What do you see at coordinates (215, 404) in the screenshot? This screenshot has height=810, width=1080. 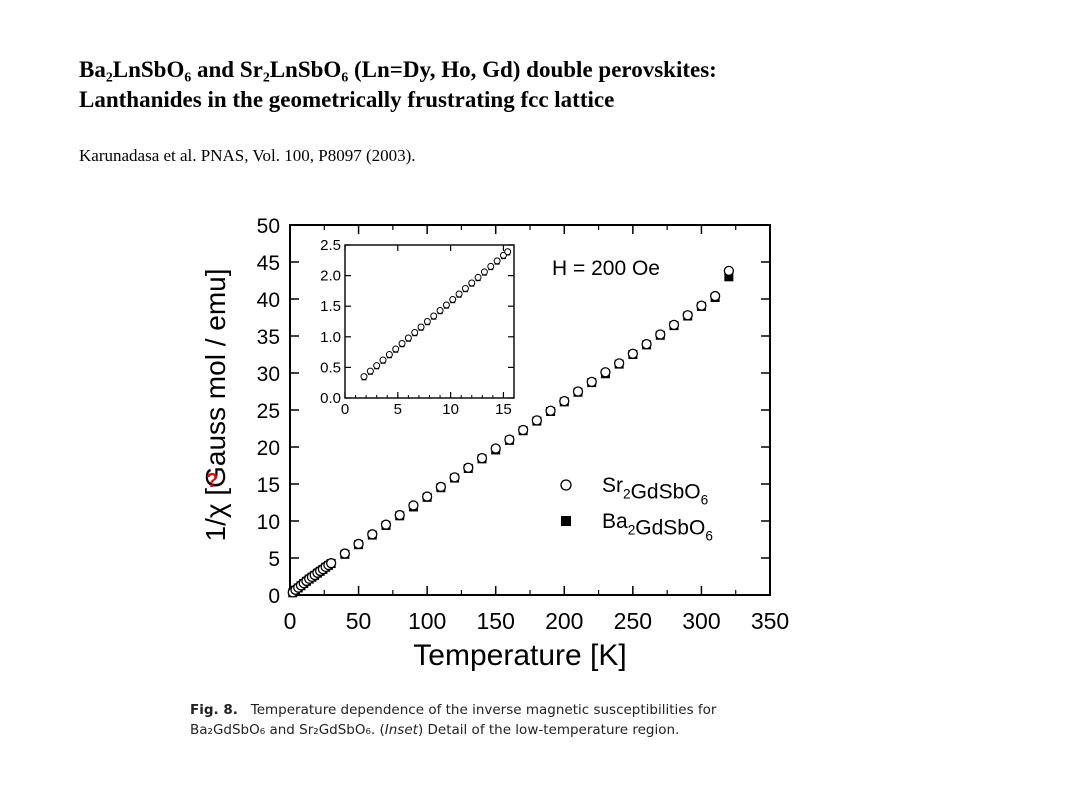 I see `y-axis-label: 1/χ [Gauss mol / emu]` at bounding box center [215, 404].